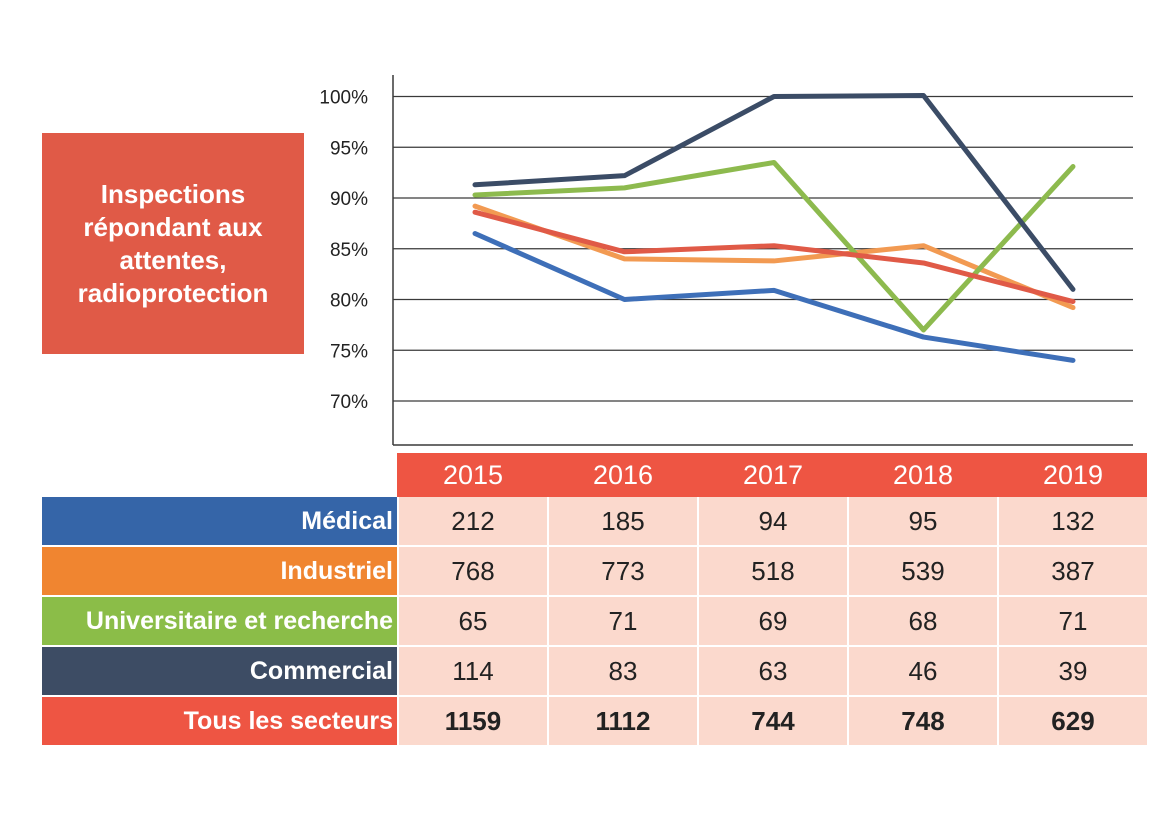 This screenshot has height=814, width=1152. I want to click on row-label: Universitaire et recherche, so click(219, 622).